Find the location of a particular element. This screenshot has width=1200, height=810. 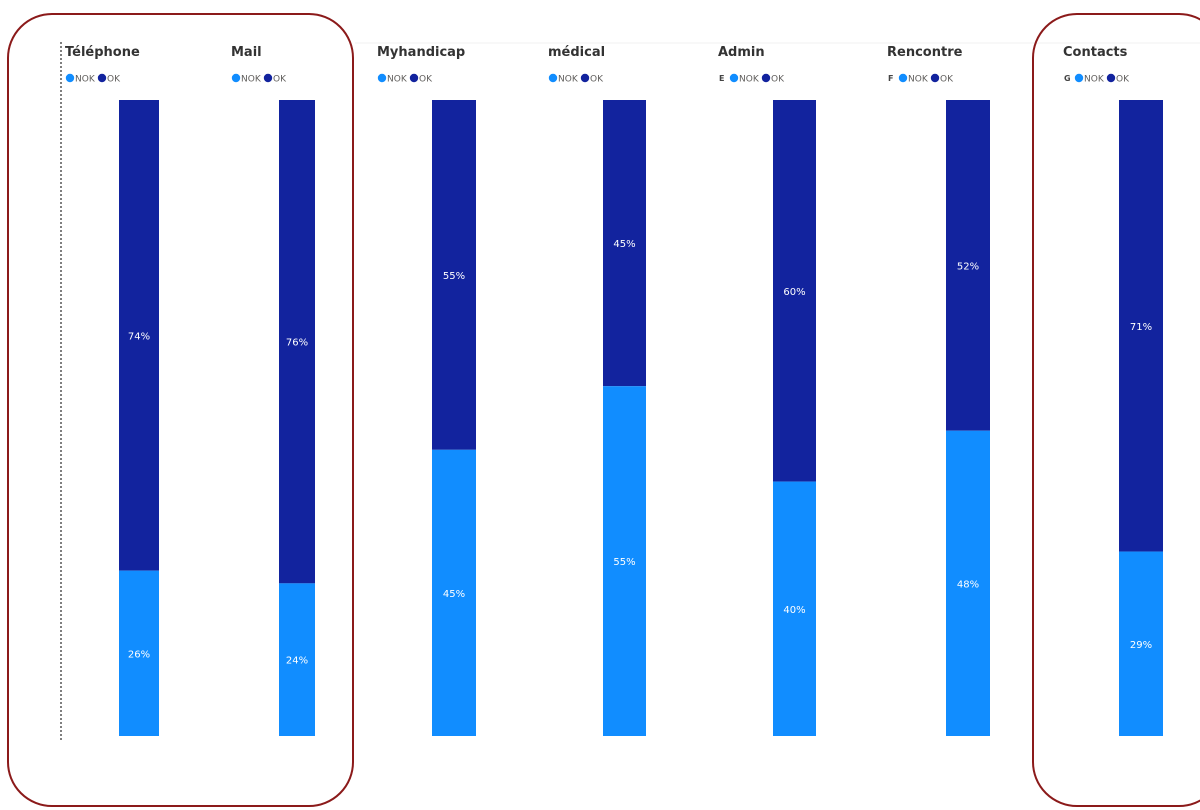

chart-7-data-label-nok: 29% is located at coordinates (1141, 645).